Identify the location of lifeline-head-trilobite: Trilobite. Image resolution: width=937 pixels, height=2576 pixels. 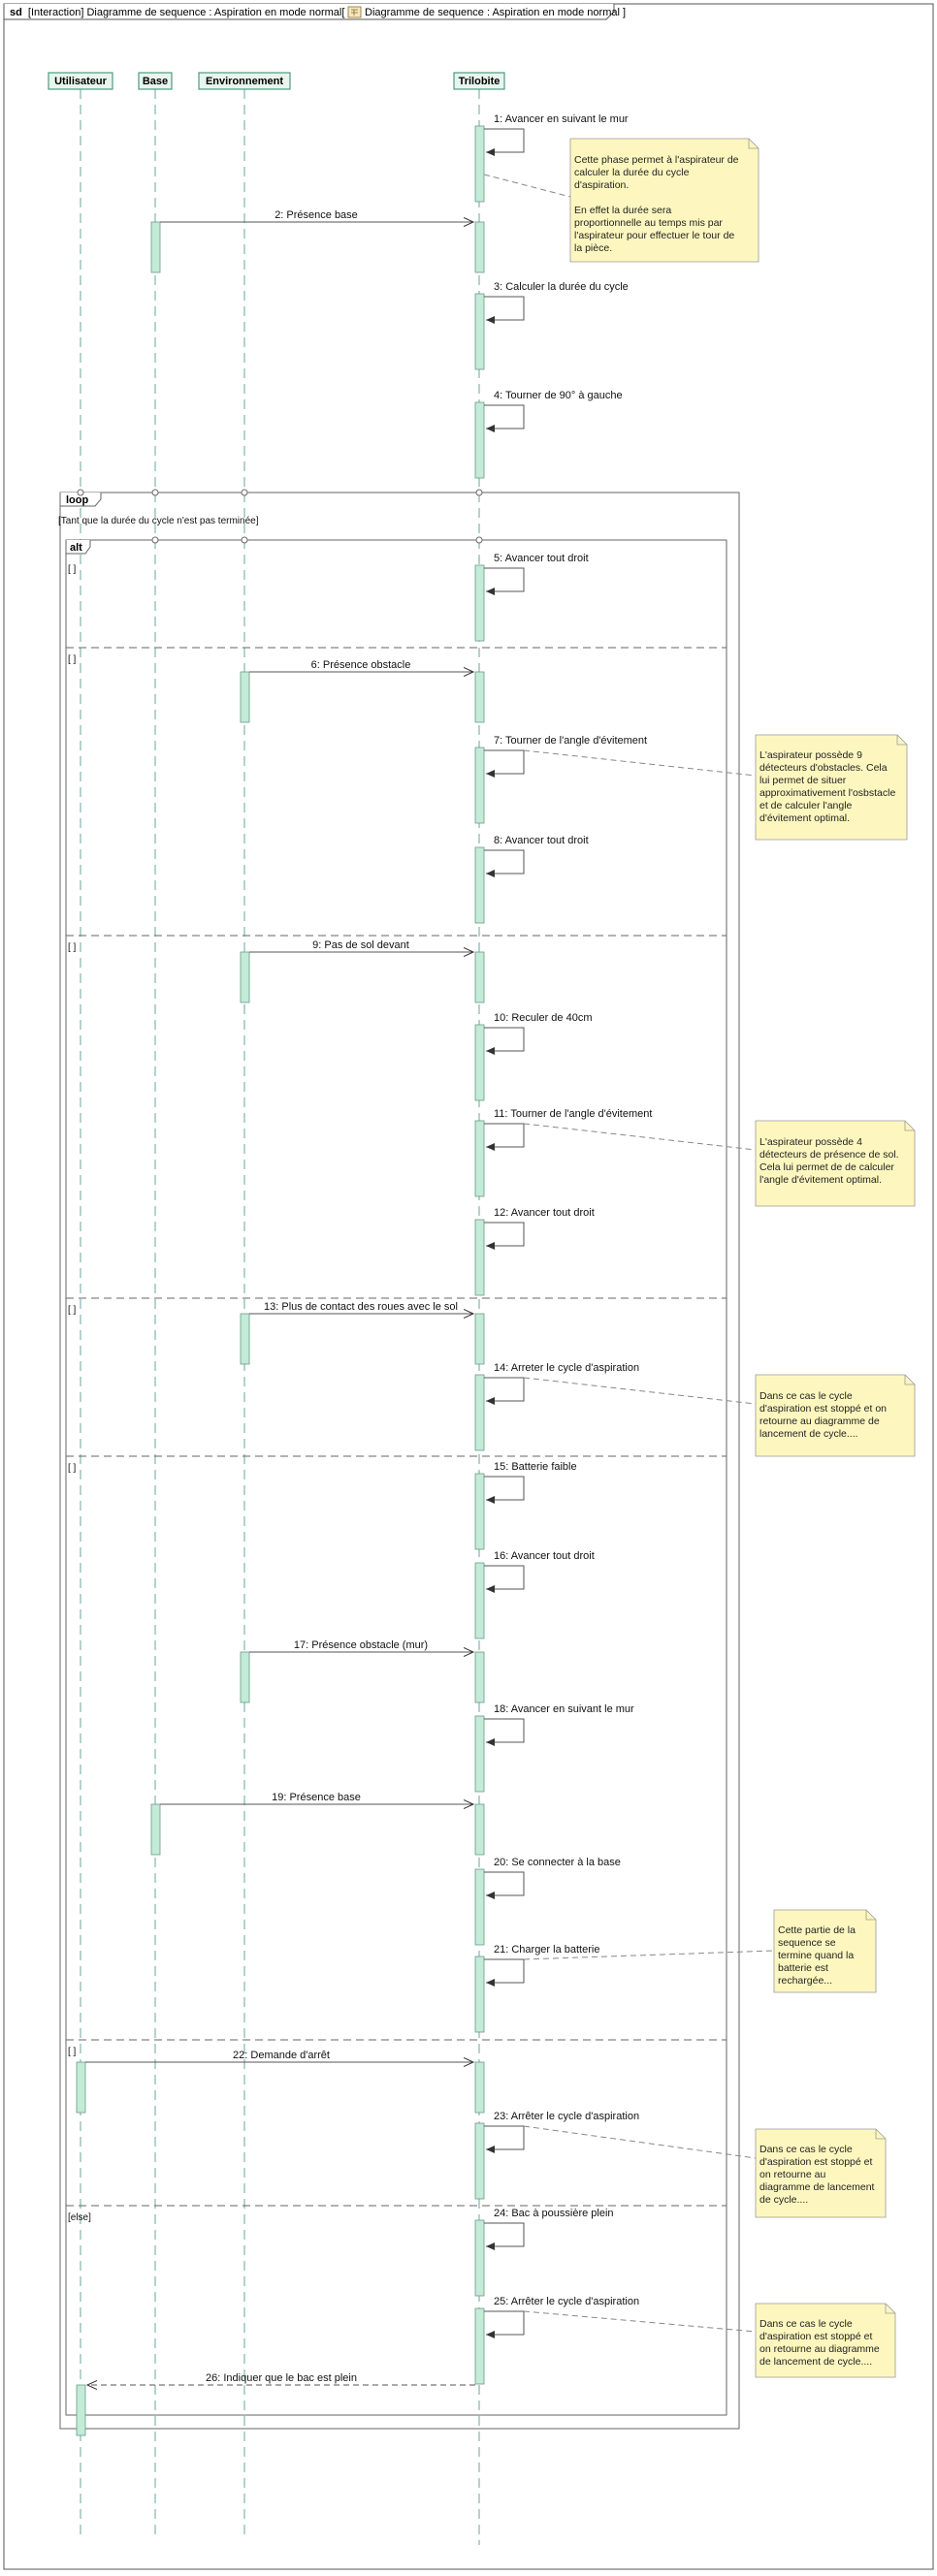
(479, 81).